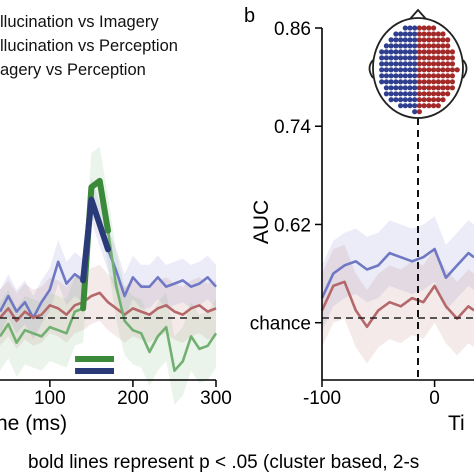 The height and width of the screenshot is (474, 474). What do you see at coordinates (286, 177) in the screenshot?
I see `panel-b-y-ticks: 0.86 0.74 0.62 chance` at bounding box center [286, 177].